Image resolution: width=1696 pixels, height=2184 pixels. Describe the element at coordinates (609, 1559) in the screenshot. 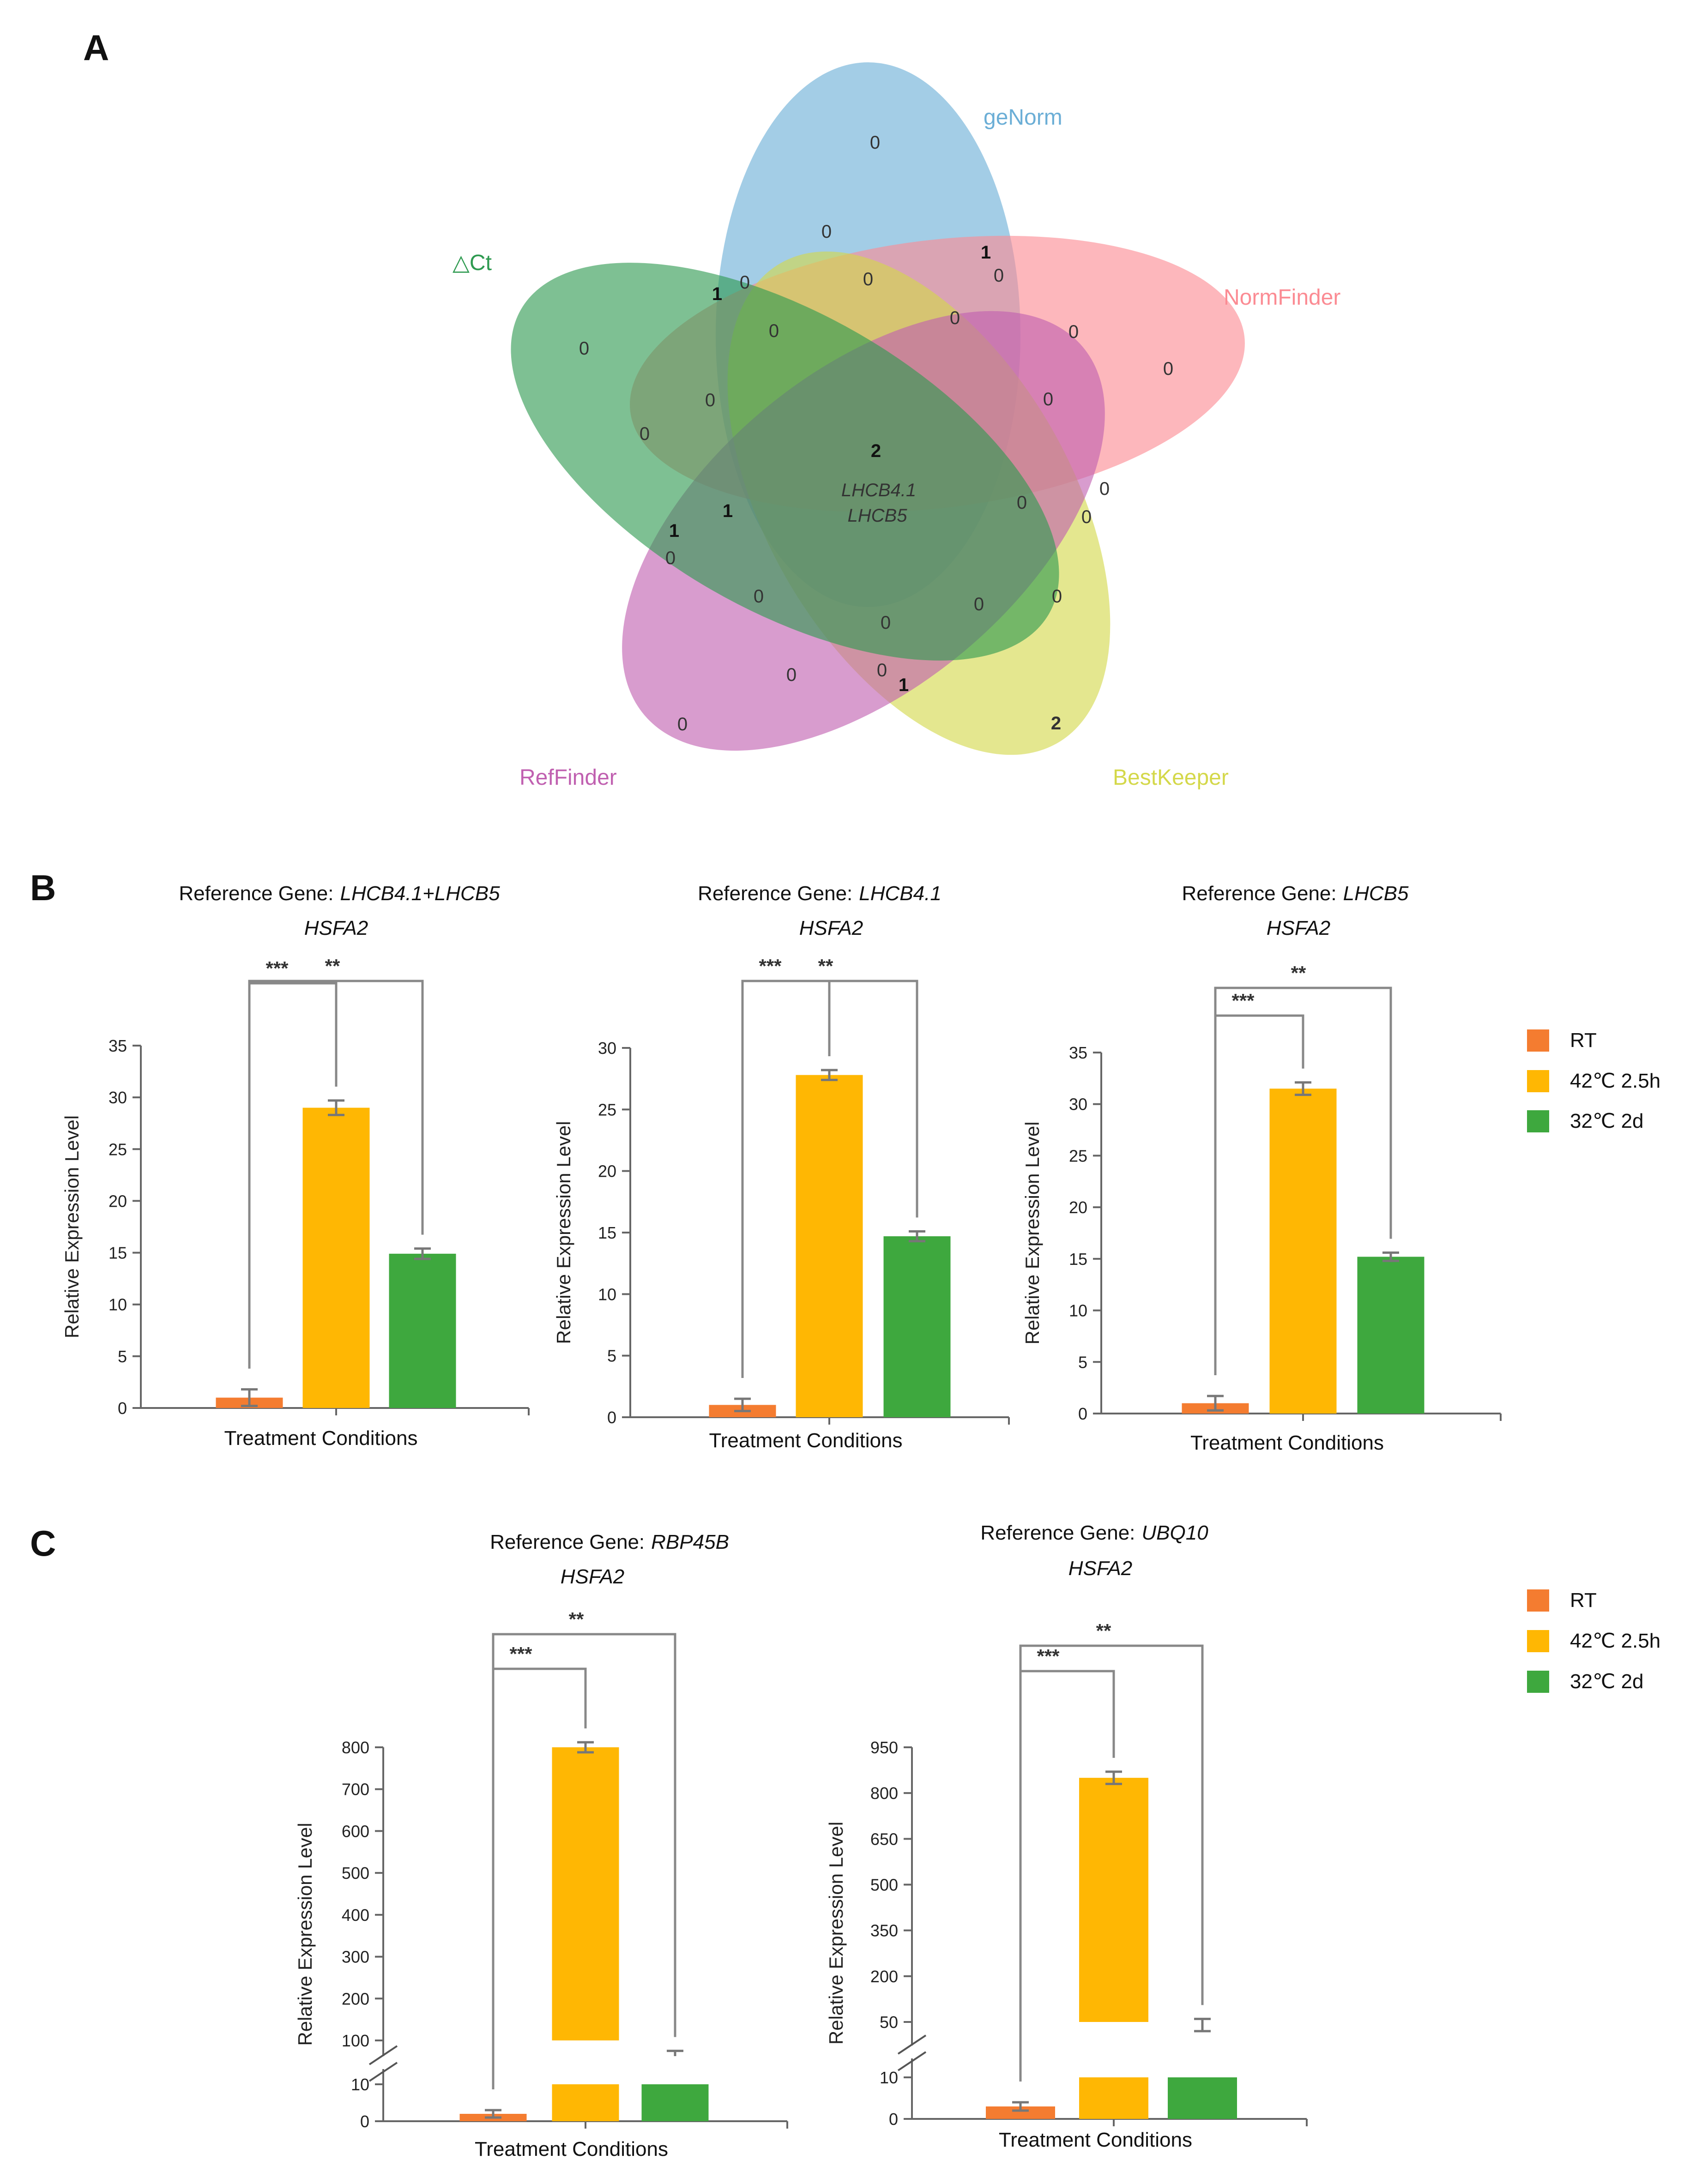

I see `chart-title-c1: Reference Gene: RBP45B HSFA2` at that location.